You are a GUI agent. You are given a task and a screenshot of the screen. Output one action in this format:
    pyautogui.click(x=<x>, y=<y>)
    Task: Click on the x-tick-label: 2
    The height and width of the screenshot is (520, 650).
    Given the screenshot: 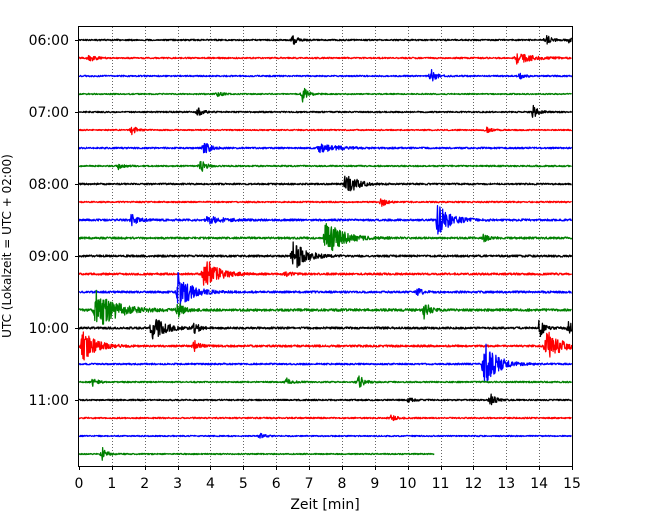 What is the action you would take?
    pyautogui.click(x=144, y=484)
    